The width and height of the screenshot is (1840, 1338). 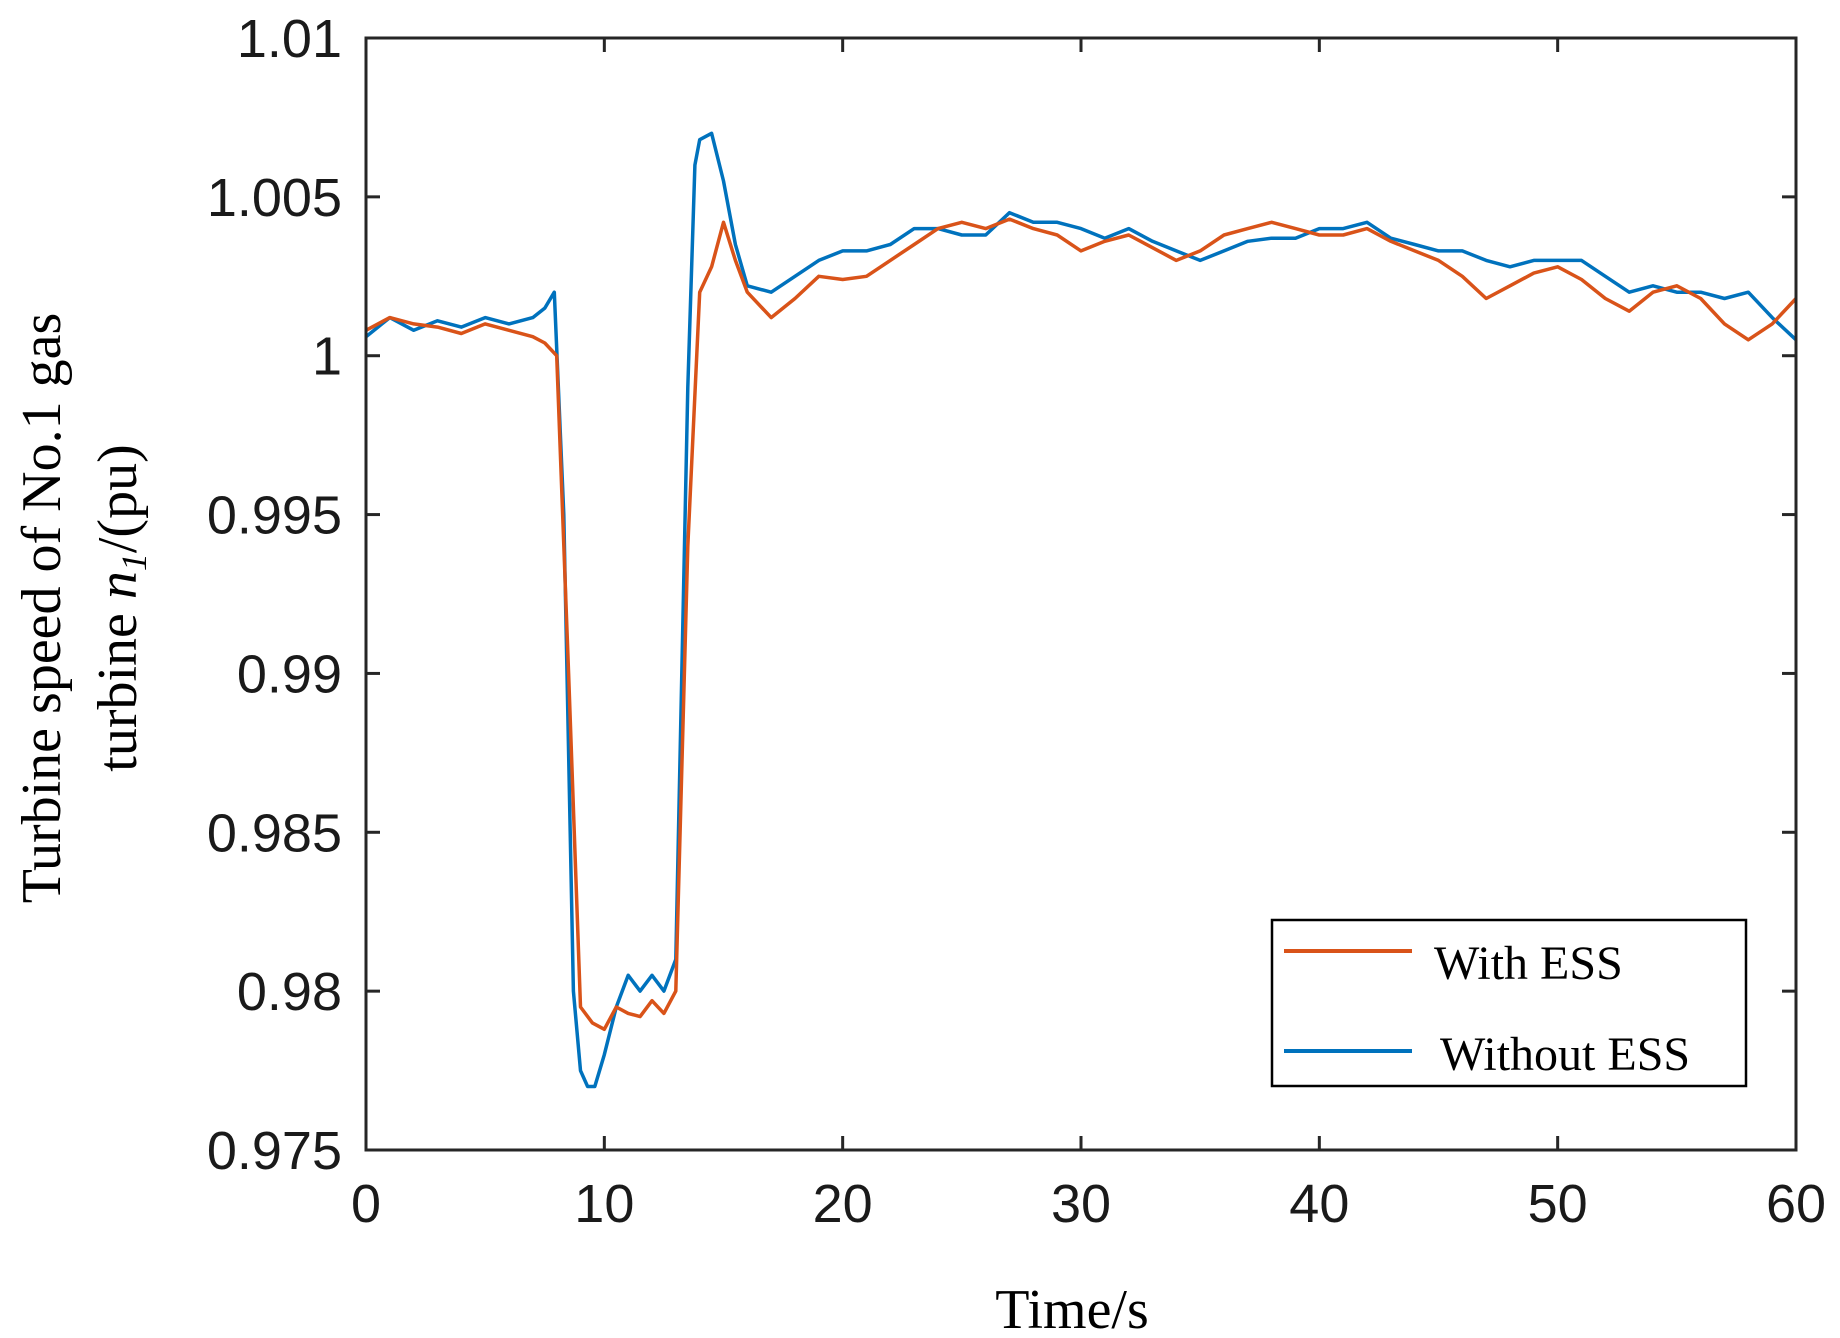 I want to click on x-tick-label: 30, so click(x=1081, y=1204).